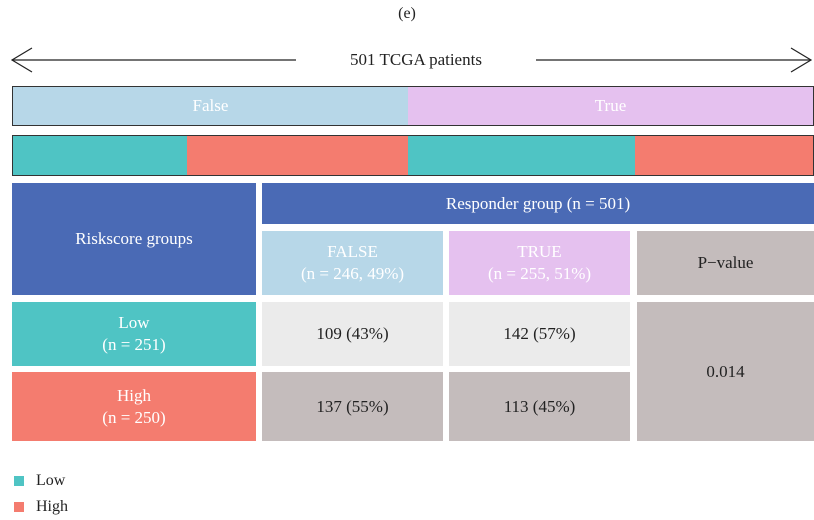  Describe the element at coordinates (539, 263) in the screenshot. I see `column-header: TRUE (n = 255, 51%)` at that location.